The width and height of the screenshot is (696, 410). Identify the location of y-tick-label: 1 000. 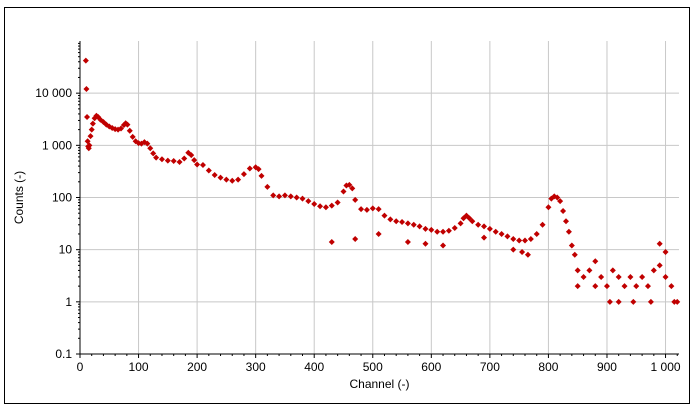
(57, 145).